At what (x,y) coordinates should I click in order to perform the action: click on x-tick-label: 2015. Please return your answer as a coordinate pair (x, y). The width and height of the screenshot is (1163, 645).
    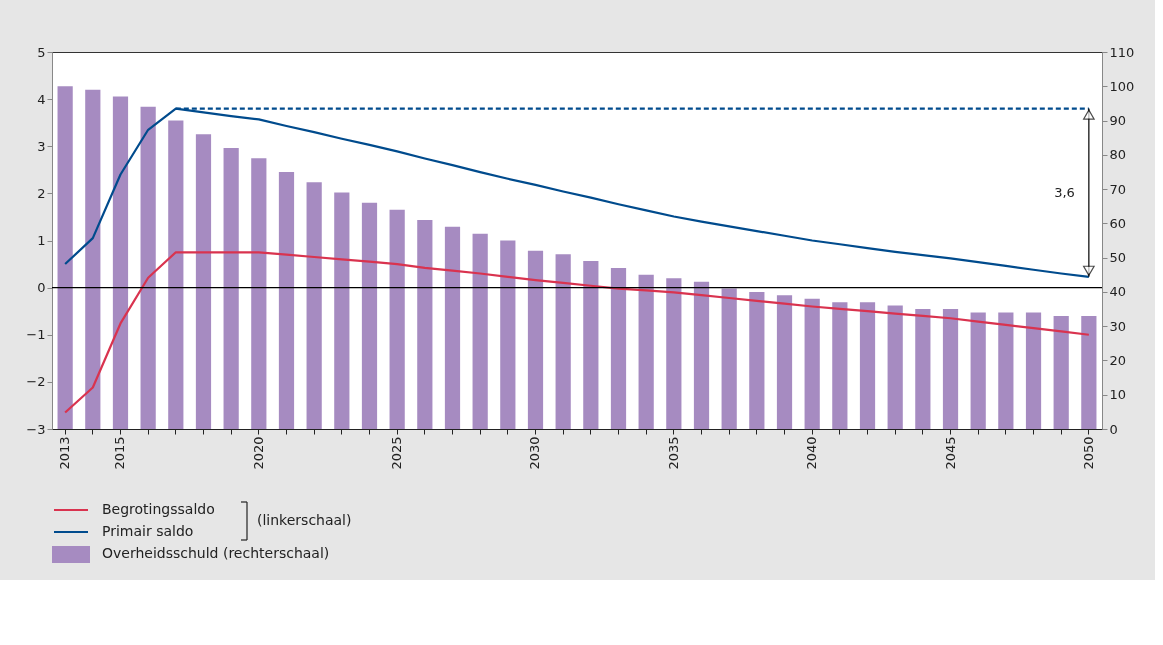
    Looking at the image, I should click on (120, 453).